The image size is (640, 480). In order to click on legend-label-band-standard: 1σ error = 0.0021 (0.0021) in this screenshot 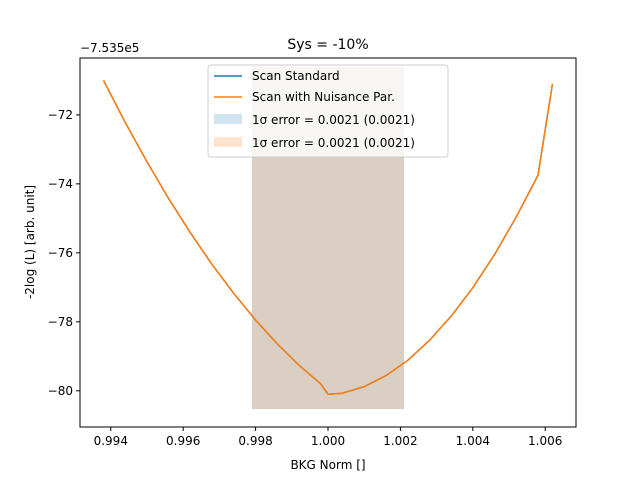, I will do `click(333, 120)`.